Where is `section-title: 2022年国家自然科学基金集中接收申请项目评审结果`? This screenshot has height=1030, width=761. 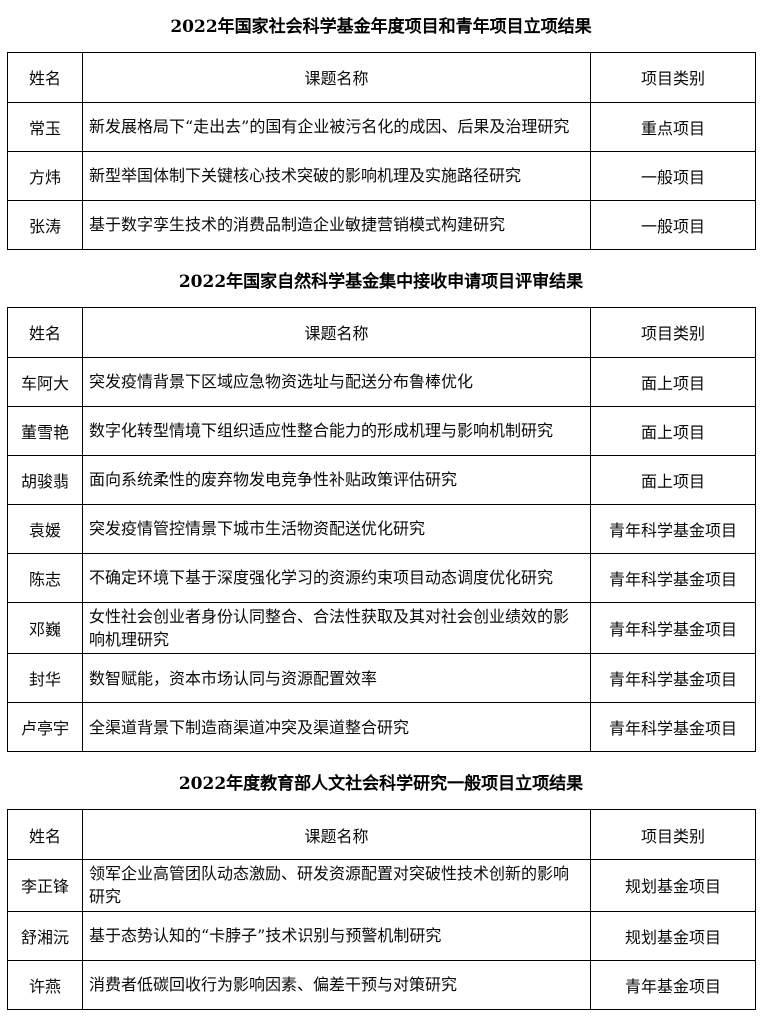 section-title: 2022年国家自然科学基金集中接收申请项目评审结果 is located at coordinates (381, 281).